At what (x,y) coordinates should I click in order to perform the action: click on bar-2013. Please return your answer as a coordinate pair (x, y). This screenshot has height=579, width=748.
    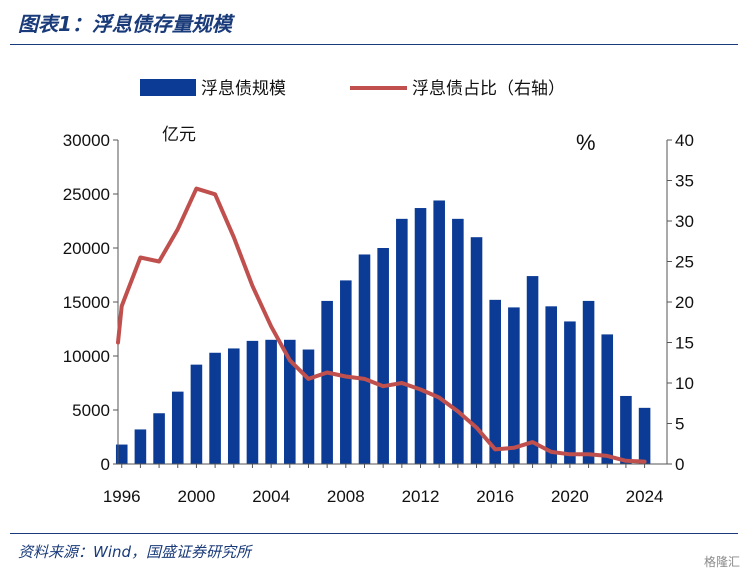
    Looking at the image, I should click on (439, 332).